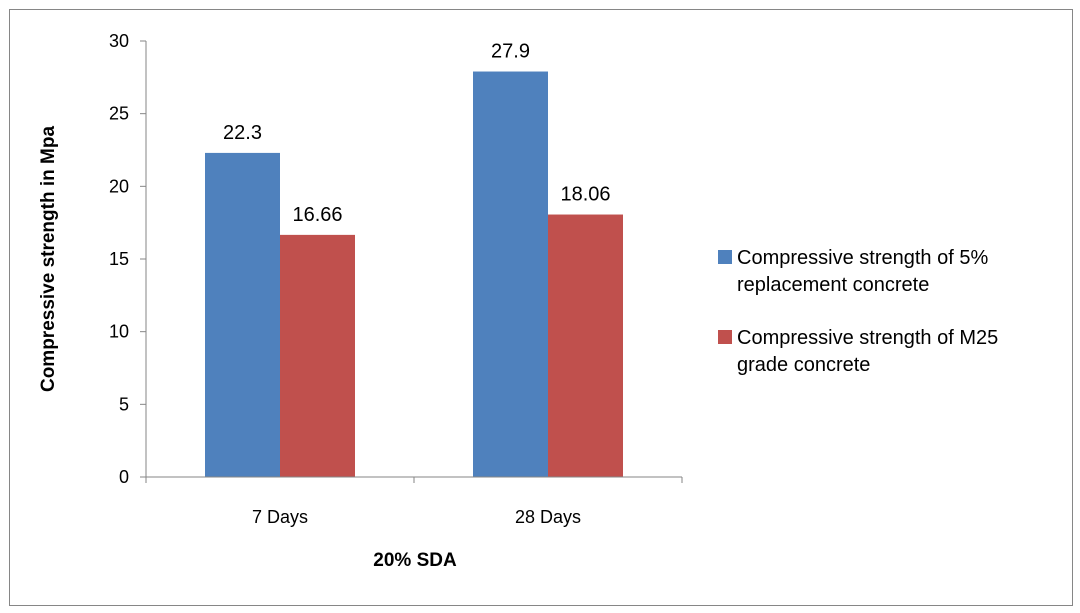 This screenshot has height=613, width=1080. Describe the element at coordinates (48, 259) in the screenshot. I see `y-axis-title: Compressive strength in Mpa` at that location.